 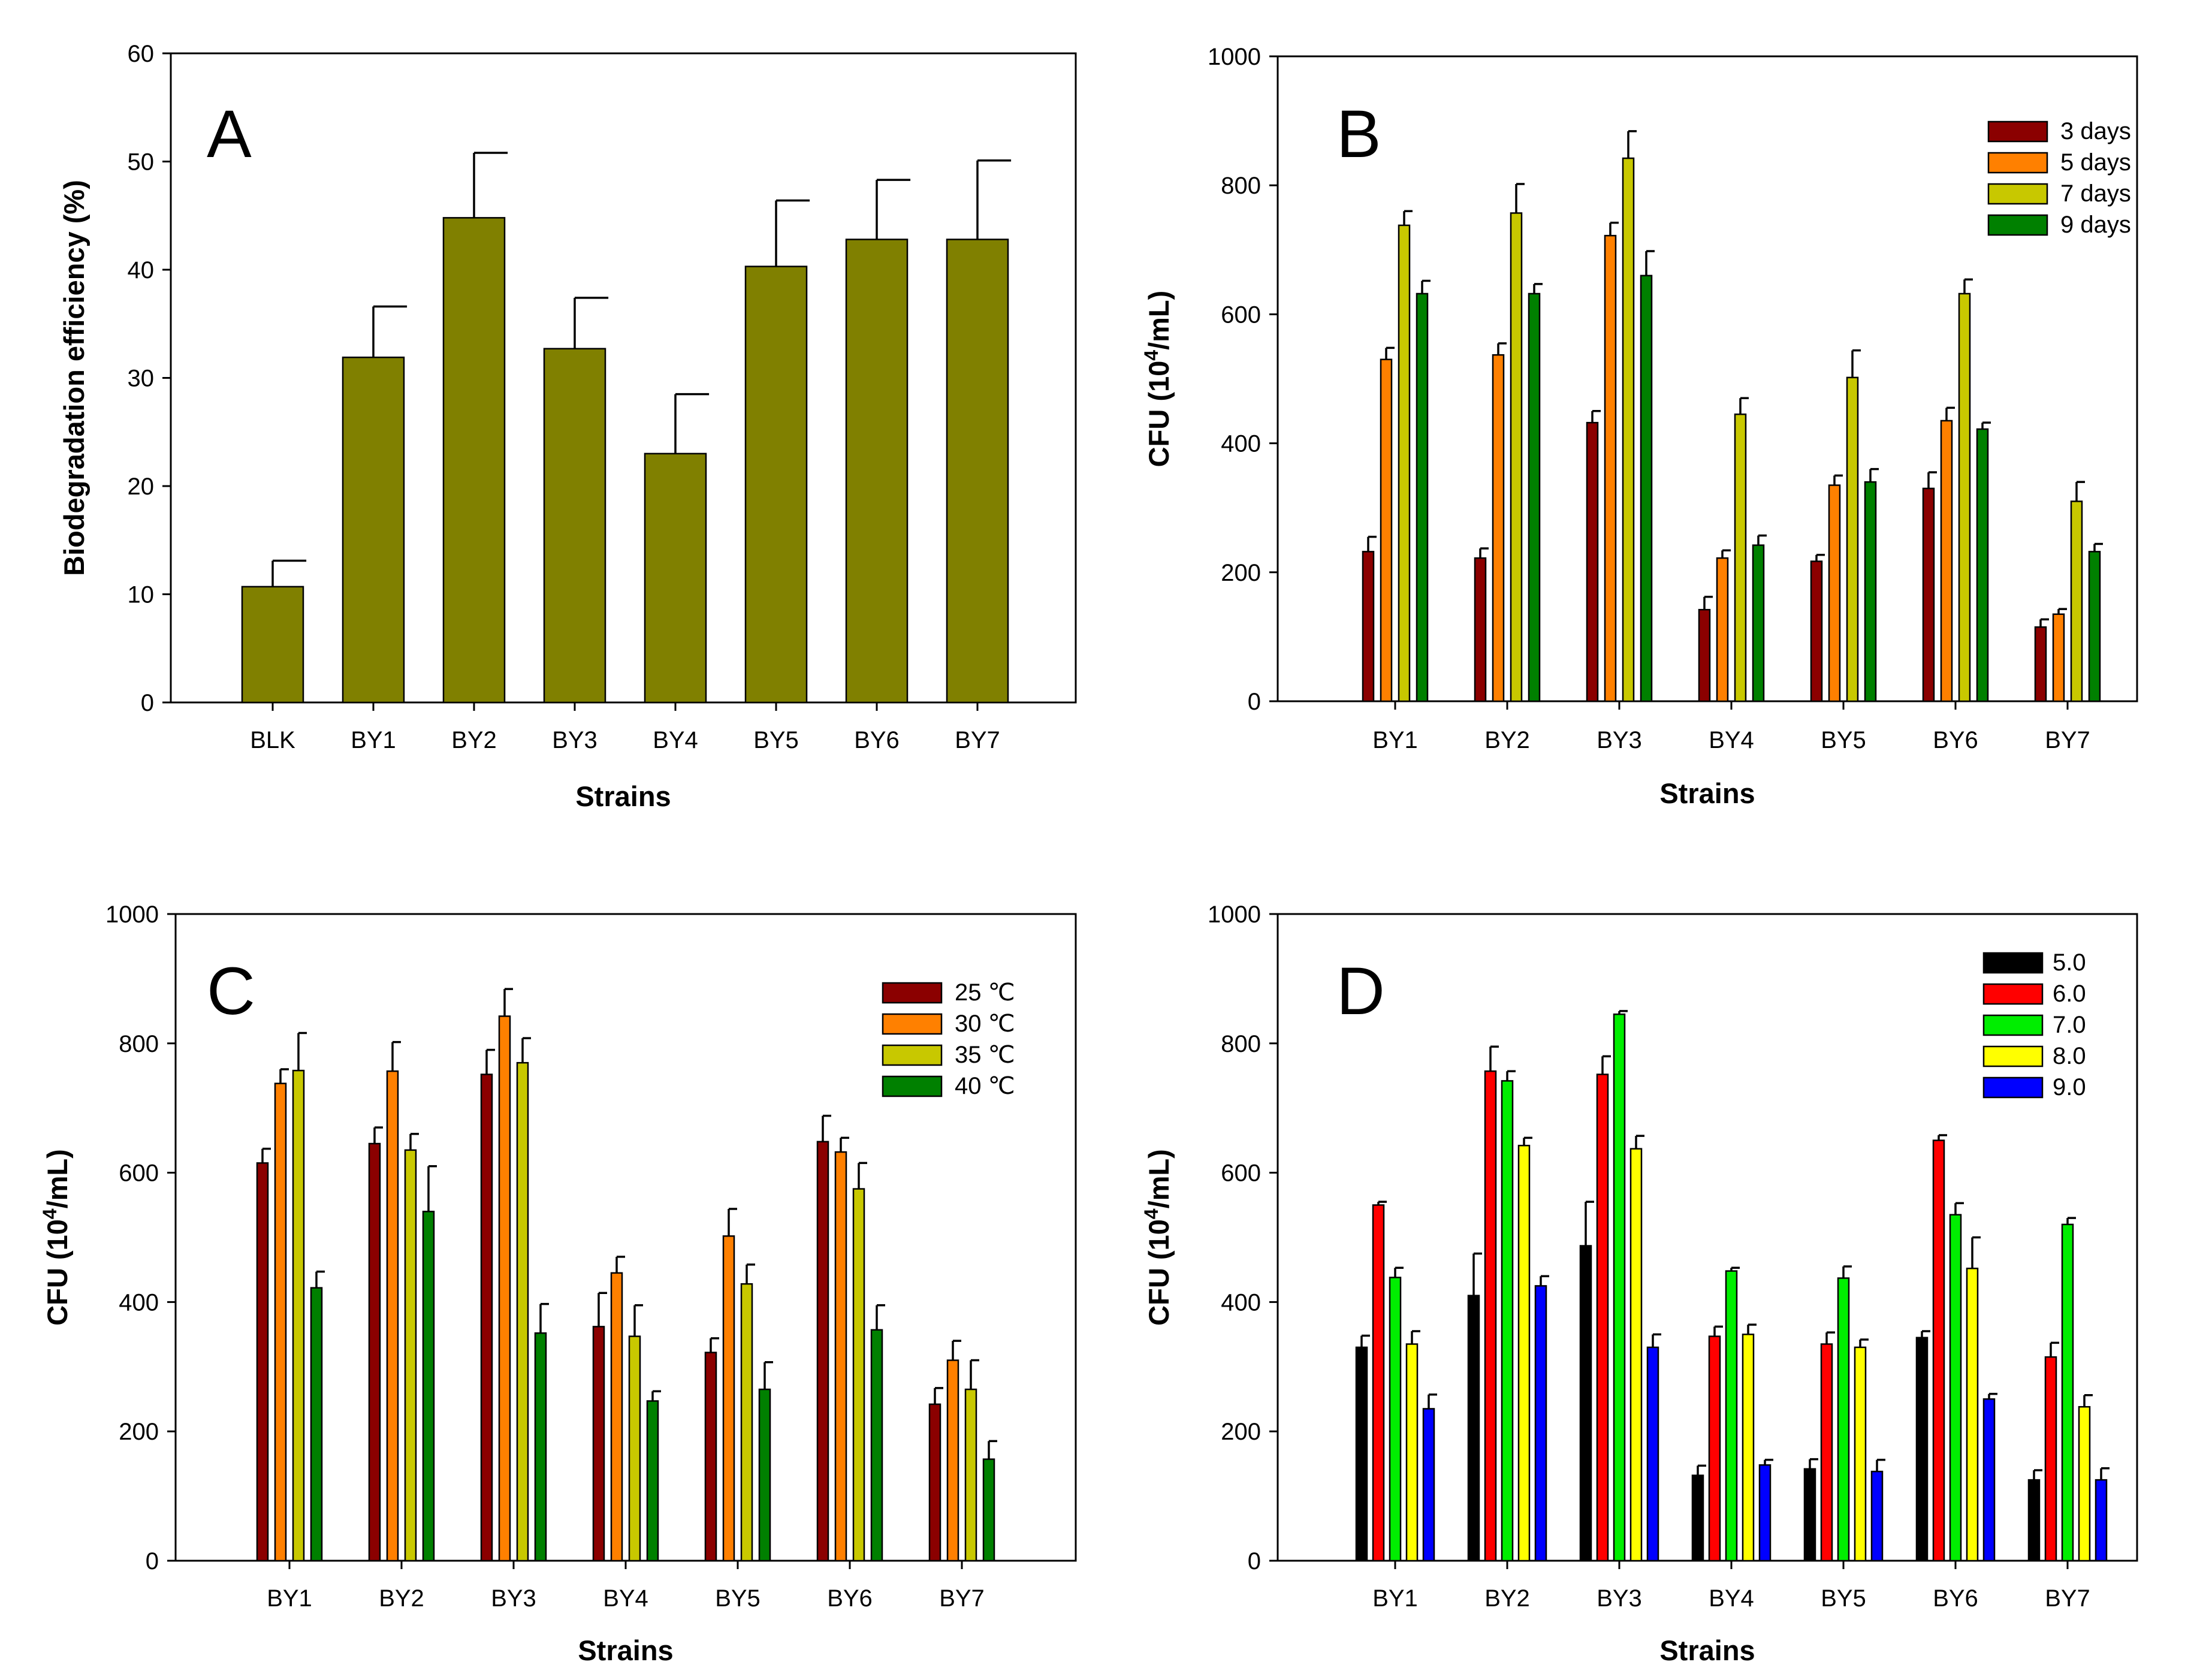 I want to click on panel-c-y-tick-label: 600, so click(x=139, y=1173).